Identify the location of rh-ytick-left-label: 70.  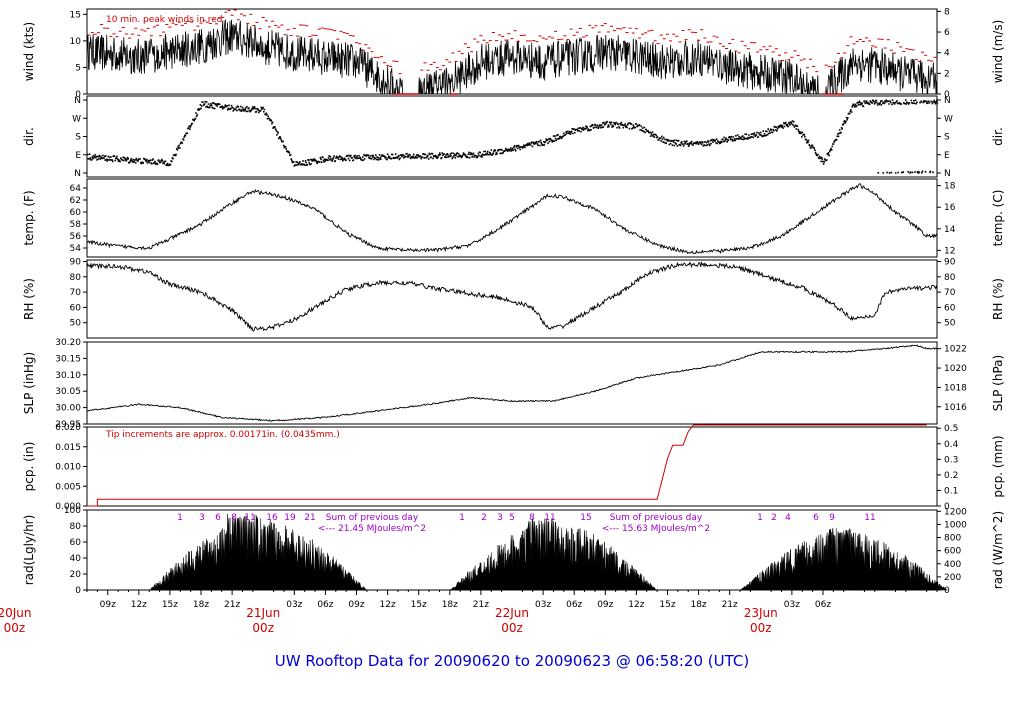
(76, 293).